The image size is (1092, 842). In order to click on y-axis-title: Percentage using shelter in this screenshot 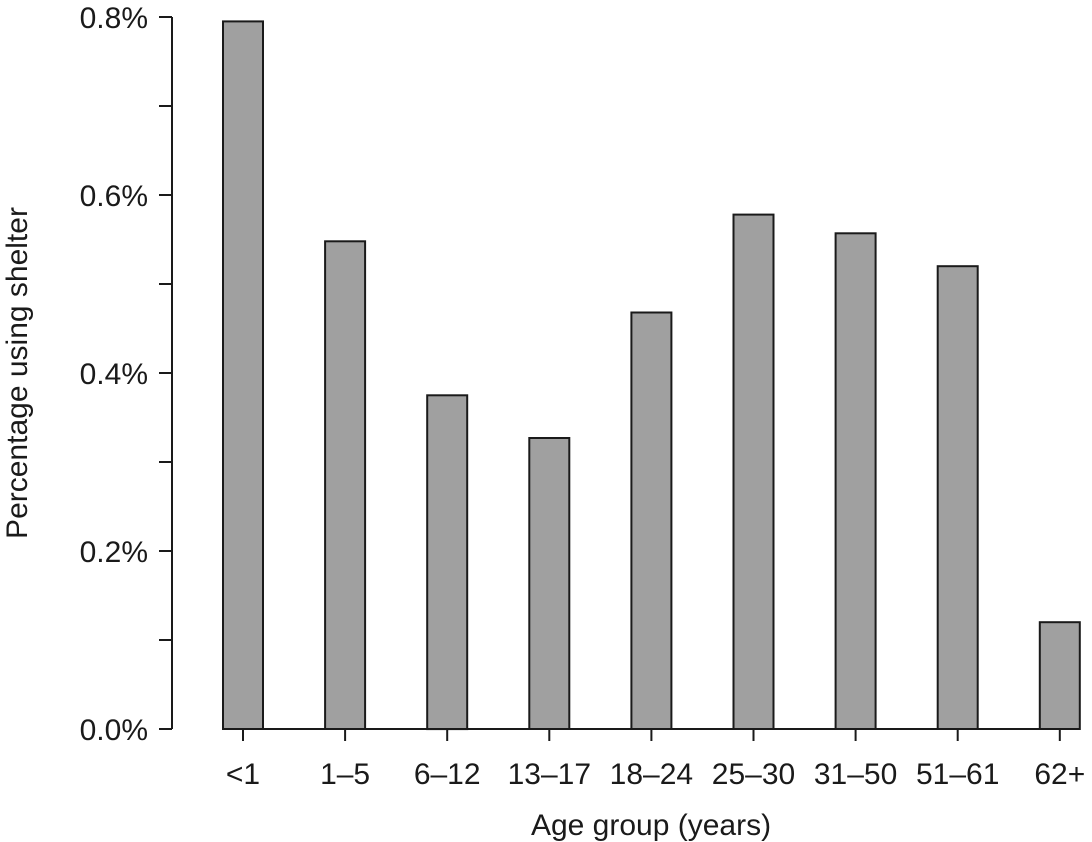, I will do `click(17, 373)`.